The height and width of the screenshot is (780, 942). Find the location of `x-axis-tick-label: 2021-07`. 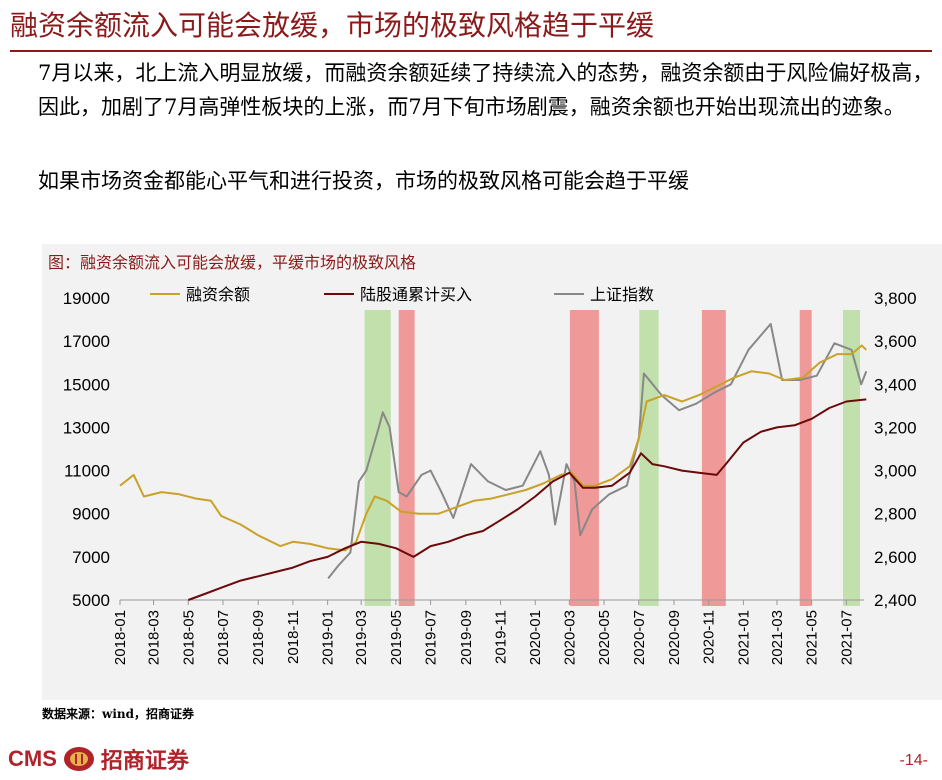

x-axis-tick-label: 2021-07 is located at coordinates (846, 637).